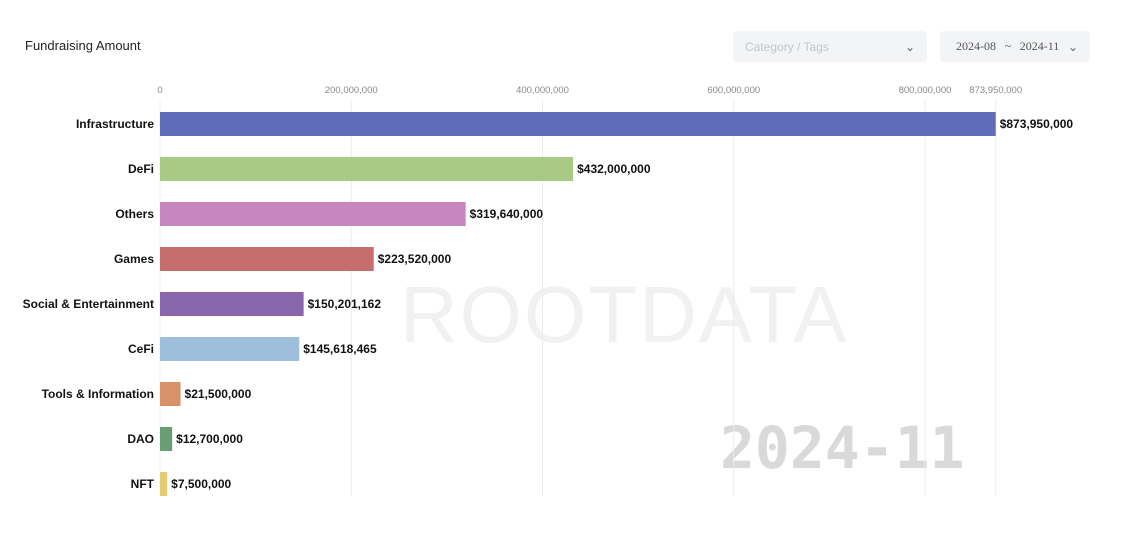 This screenshot has width=1123, height=535. What do you see at coordinates (614, 169) in the screenshot?
I see `value-label: $432,000,000` at bounding box center [614, 169].